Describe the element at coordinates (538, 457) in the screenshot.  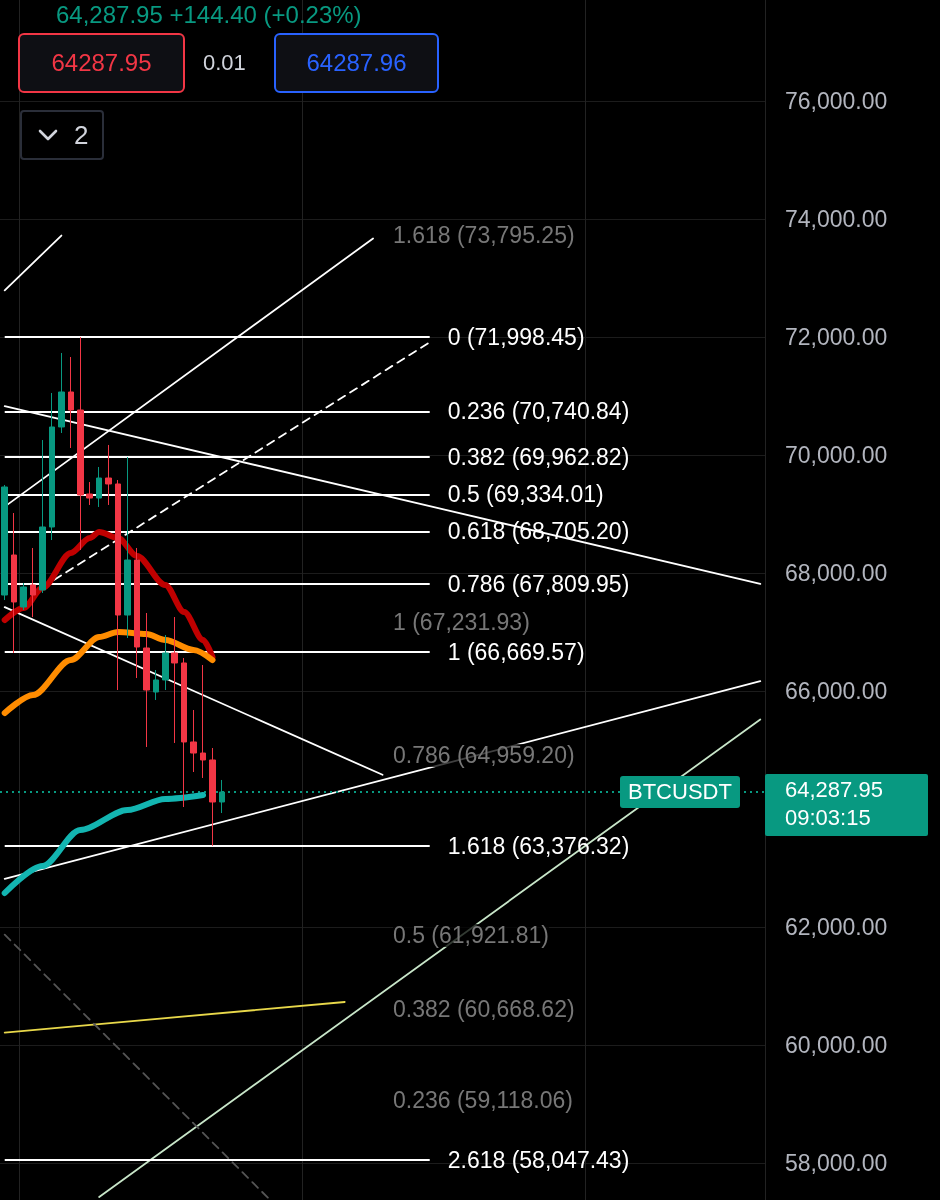
I see `ref-line-label: 0.382 (69,962.82)` at that location.